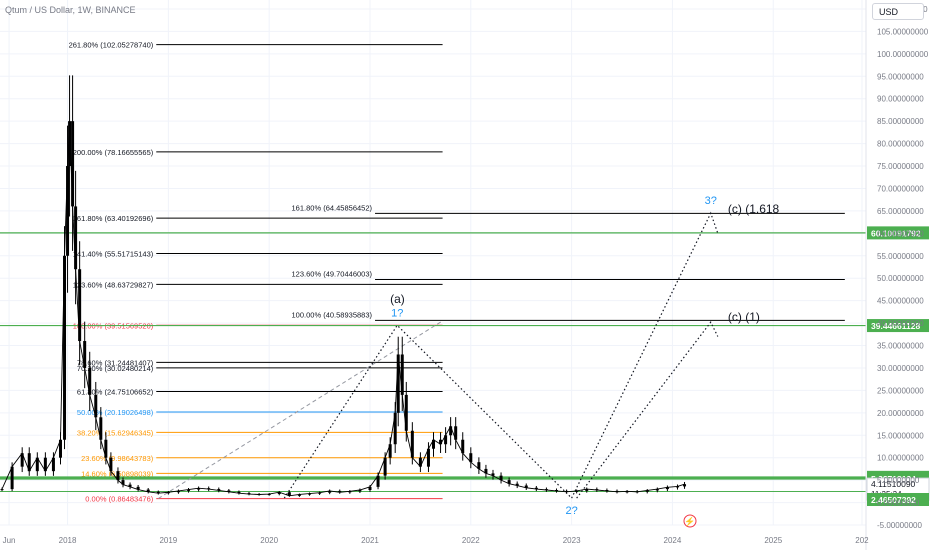 This screenshot has width=932, height=550. I want to click on fib-label: 123.60% (48.63729827), so click(113, 284).